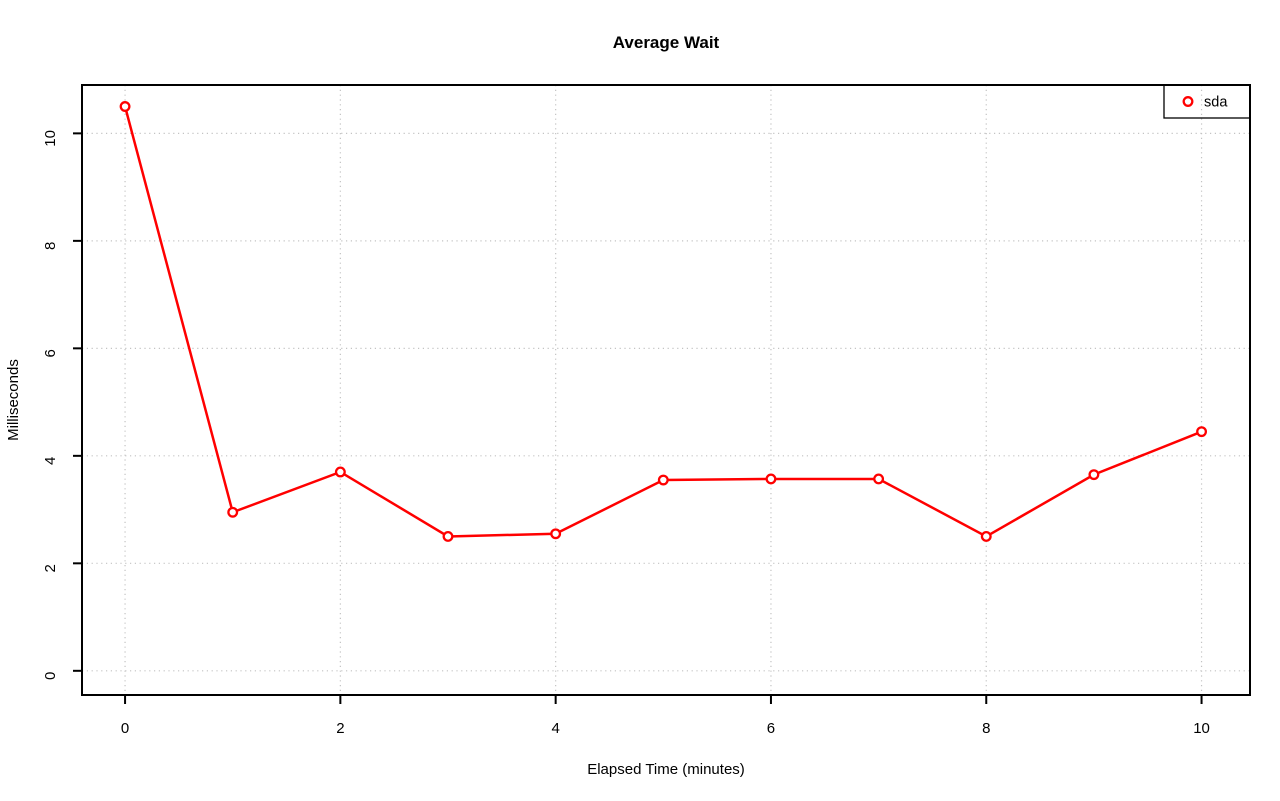  Describe the element at coordinates (666, 769) in the screenshot. I see `x-axis-label: Elapsed Time (minutes)` at that location.